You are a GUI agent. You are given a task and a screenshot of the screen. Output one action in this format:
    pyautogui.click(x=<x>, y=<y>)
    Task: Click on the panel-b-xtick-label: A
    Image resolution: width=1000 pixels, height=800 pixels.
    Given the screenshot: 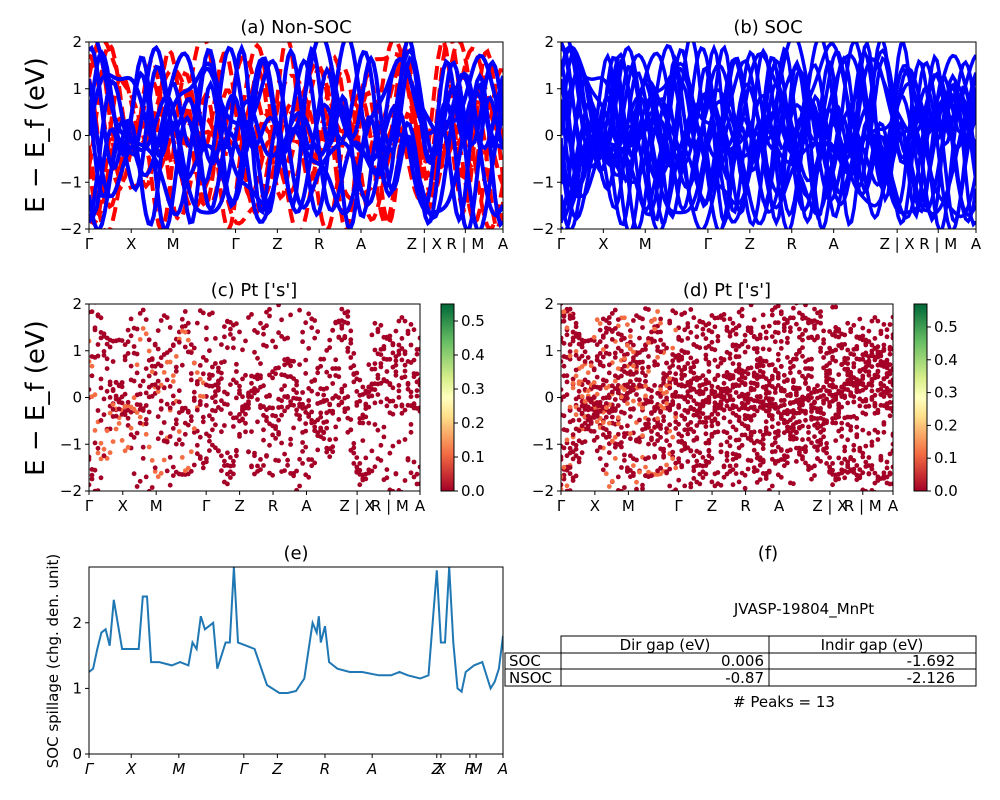 What is the action you would take?
    pyautogui.click(x=976, y=244)
    